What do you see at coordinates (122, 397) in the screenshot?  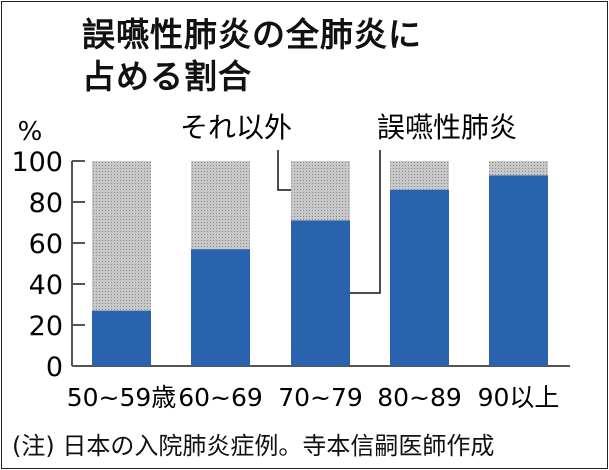 I see `x-tick-label: 50~59歳` at bounding box center [122, 397].